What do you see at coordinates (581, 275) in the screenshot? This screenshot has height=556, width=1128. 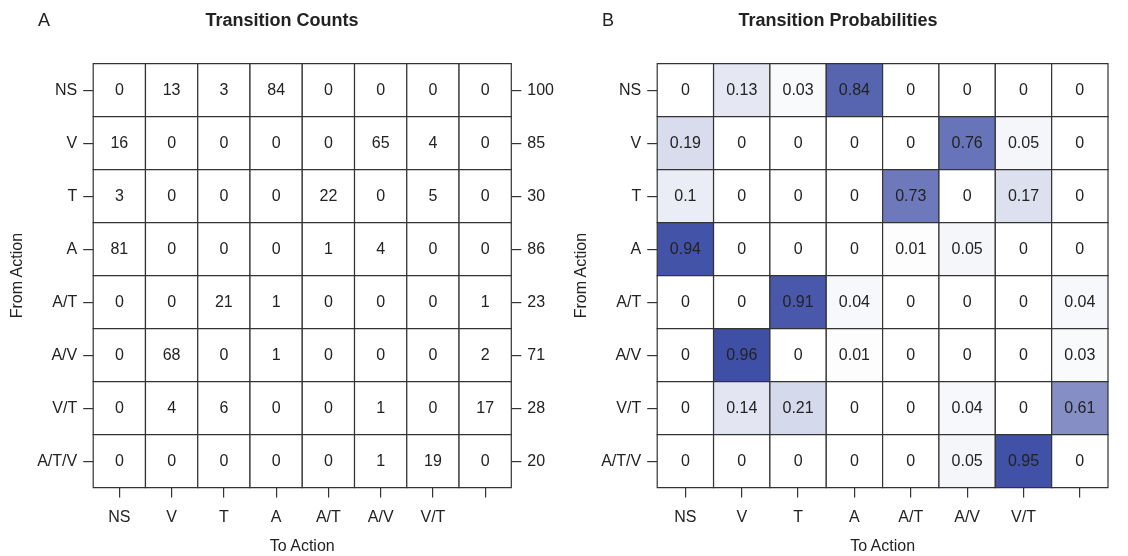 I see `y-axis-title: From Action` at bounding box center [581, 275].